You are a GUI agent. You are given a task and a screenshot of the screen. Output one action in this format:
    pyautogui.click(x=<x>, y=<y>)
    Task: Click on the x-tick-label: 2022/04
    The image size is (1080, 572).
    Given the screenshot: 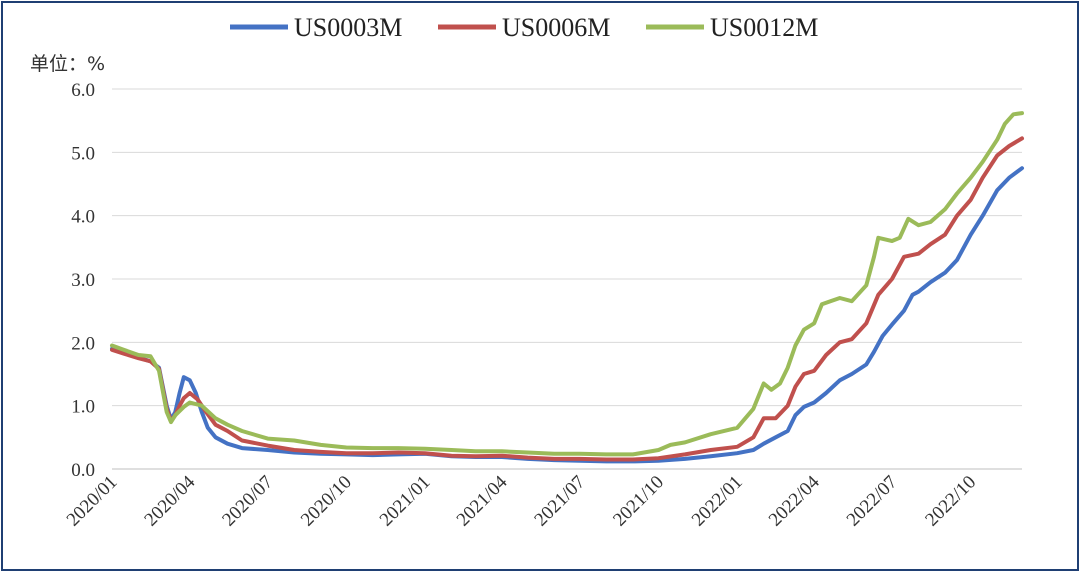 What is the action you would take?
    pyautogui.click(x=794, y=500)
    